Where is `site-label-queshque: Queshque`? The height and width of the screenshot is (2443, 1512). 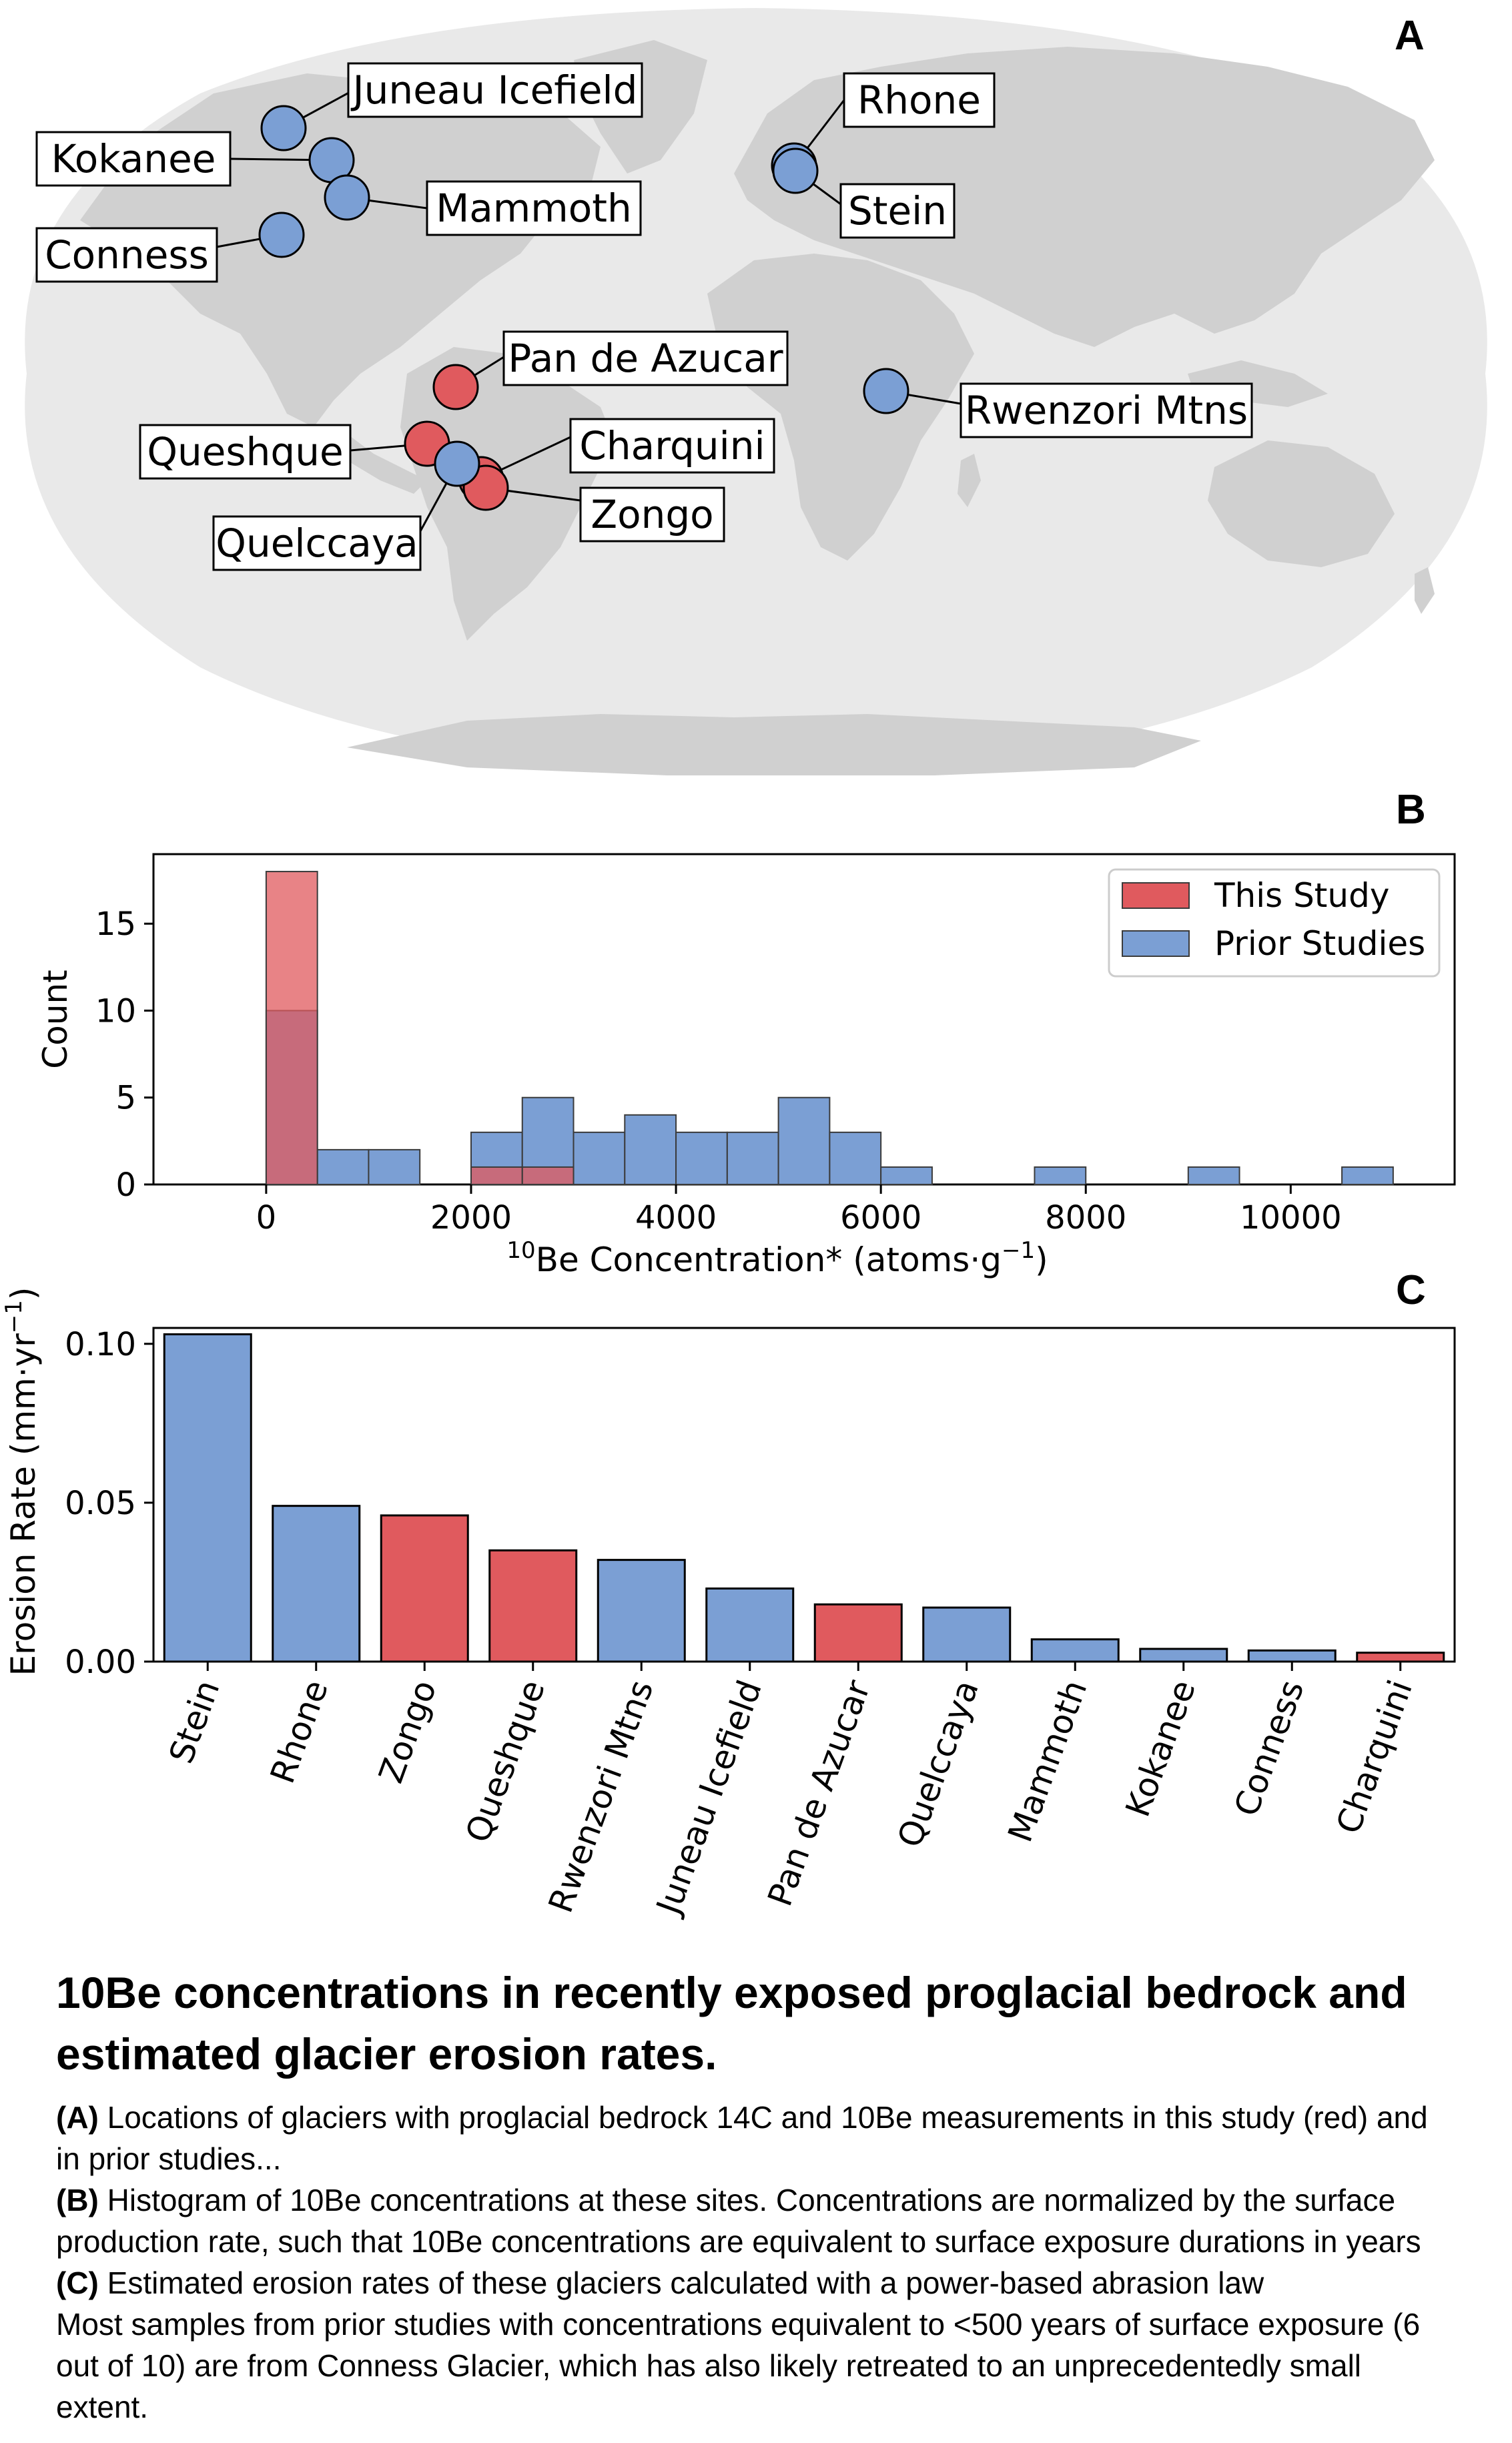 site-label-queshque: Queshque is located at coordinates (245, 451).